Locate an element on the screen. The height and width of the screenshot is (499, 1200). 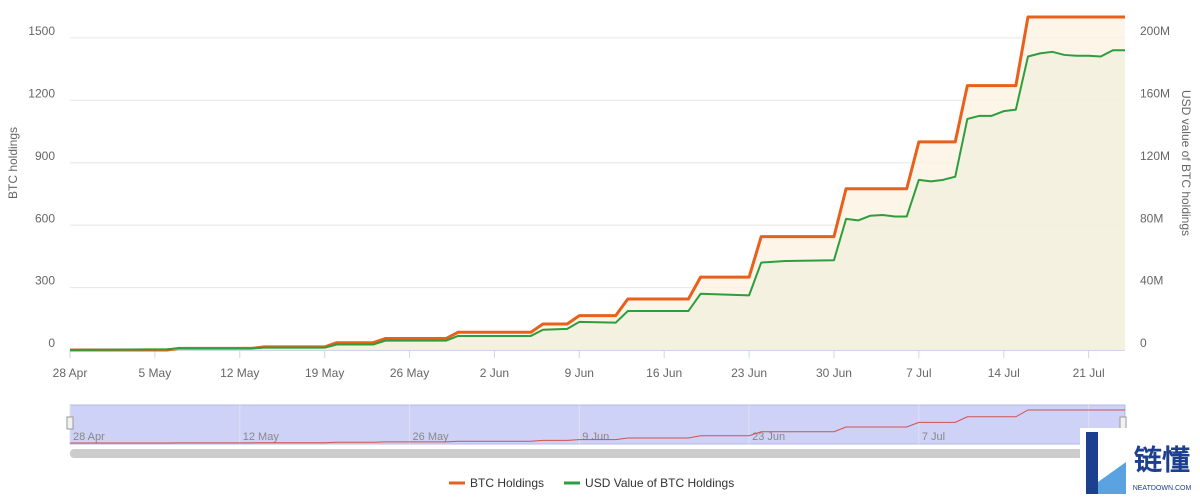
legend-label: USD Value of BTC Holdings is located at coordinates (659, 483).